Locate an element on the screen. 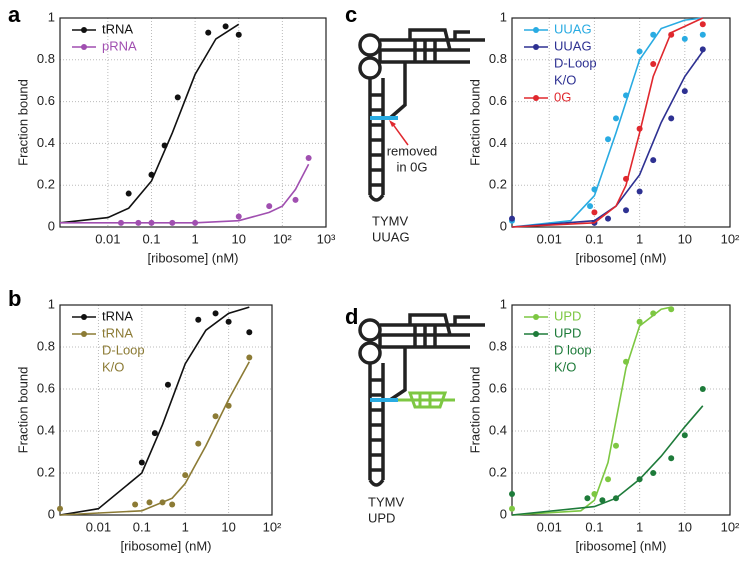 The width and height of the screenshot is (750, 561). diagram-label: removed is located at coordinates (412, 150).